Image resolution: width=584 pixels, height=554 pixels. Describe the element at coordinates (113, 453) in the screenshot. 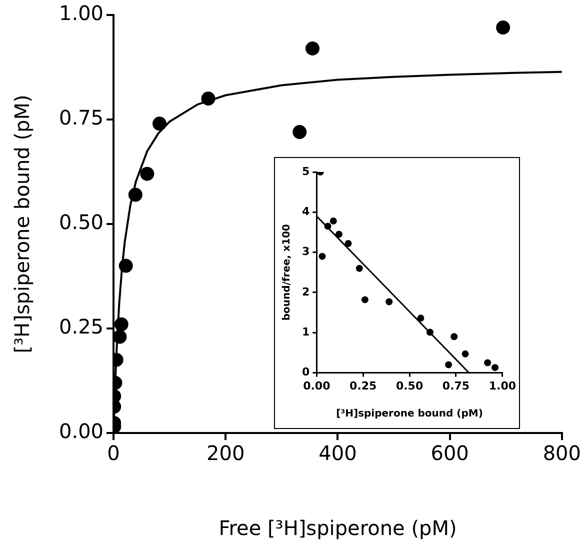

I see `x-tick-label: 0` at that location.